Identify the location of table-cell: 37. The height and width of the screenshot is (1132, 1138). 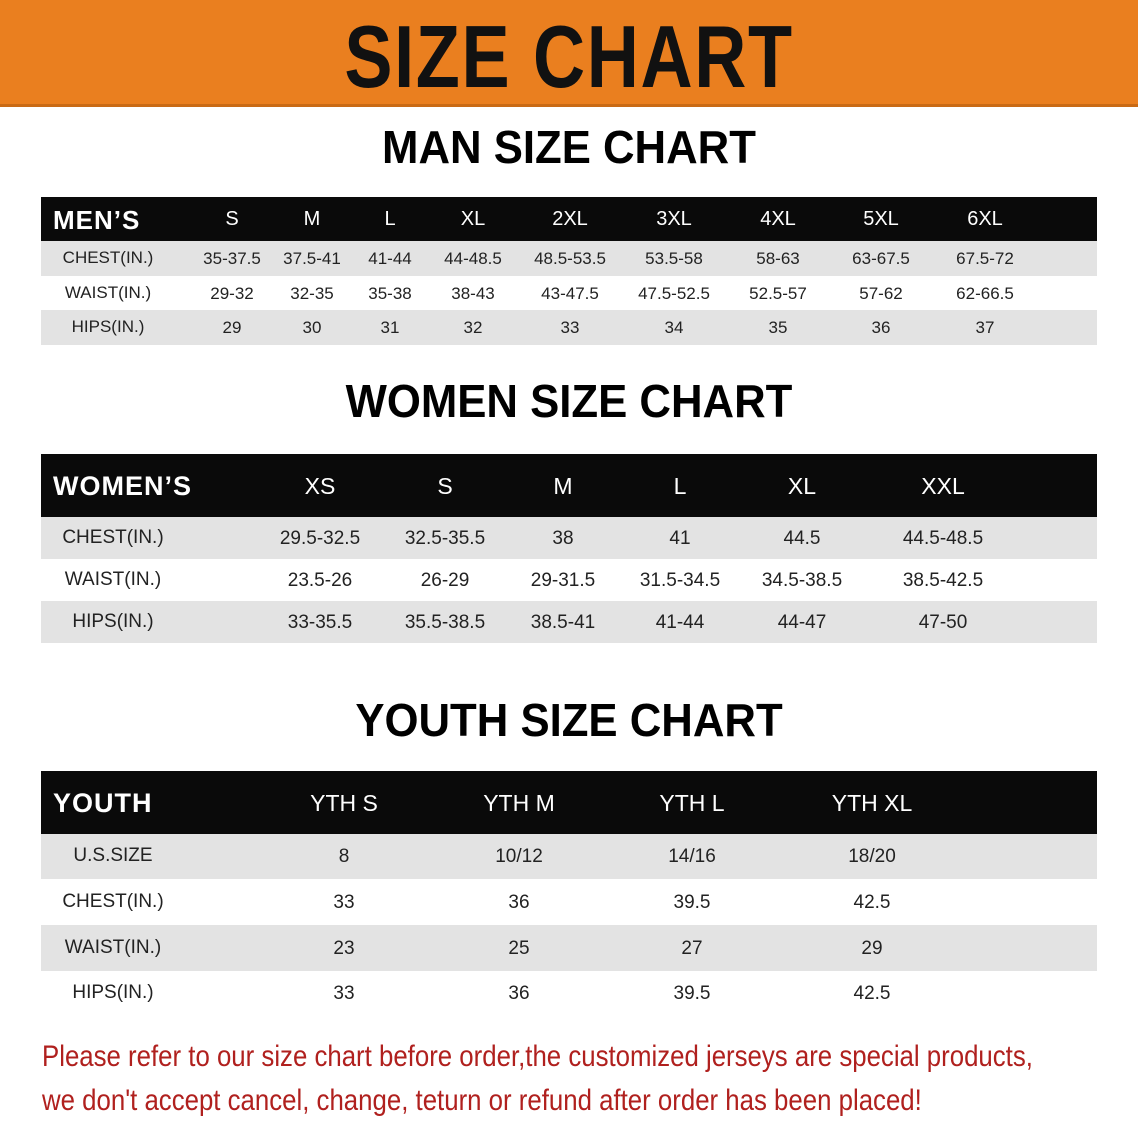
(985, 327).